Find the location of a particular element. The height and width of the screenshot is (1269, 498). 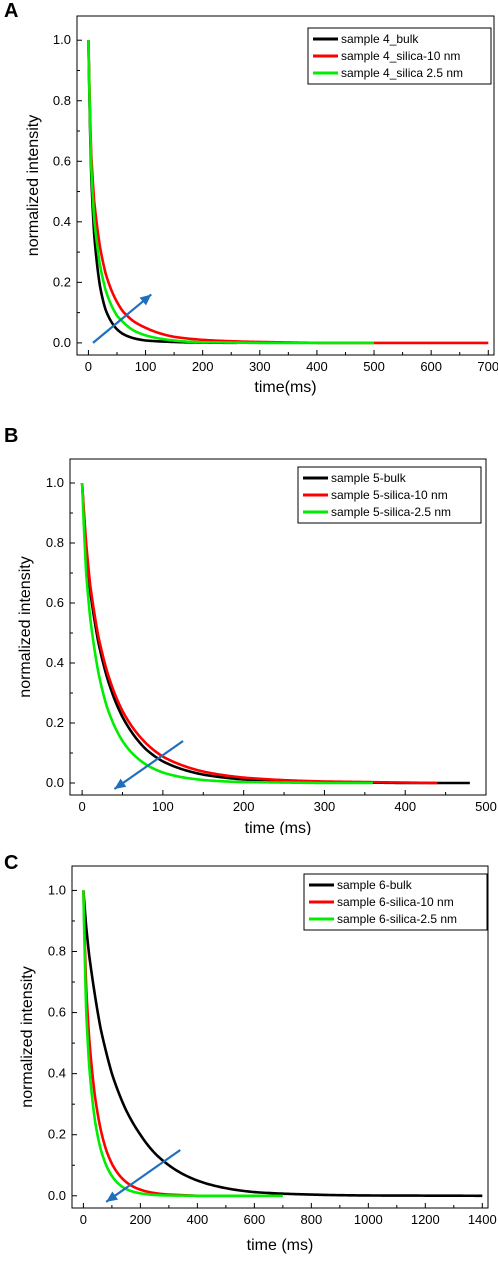

x-tick-label: 1000 is located at coordinates (368, 1219).